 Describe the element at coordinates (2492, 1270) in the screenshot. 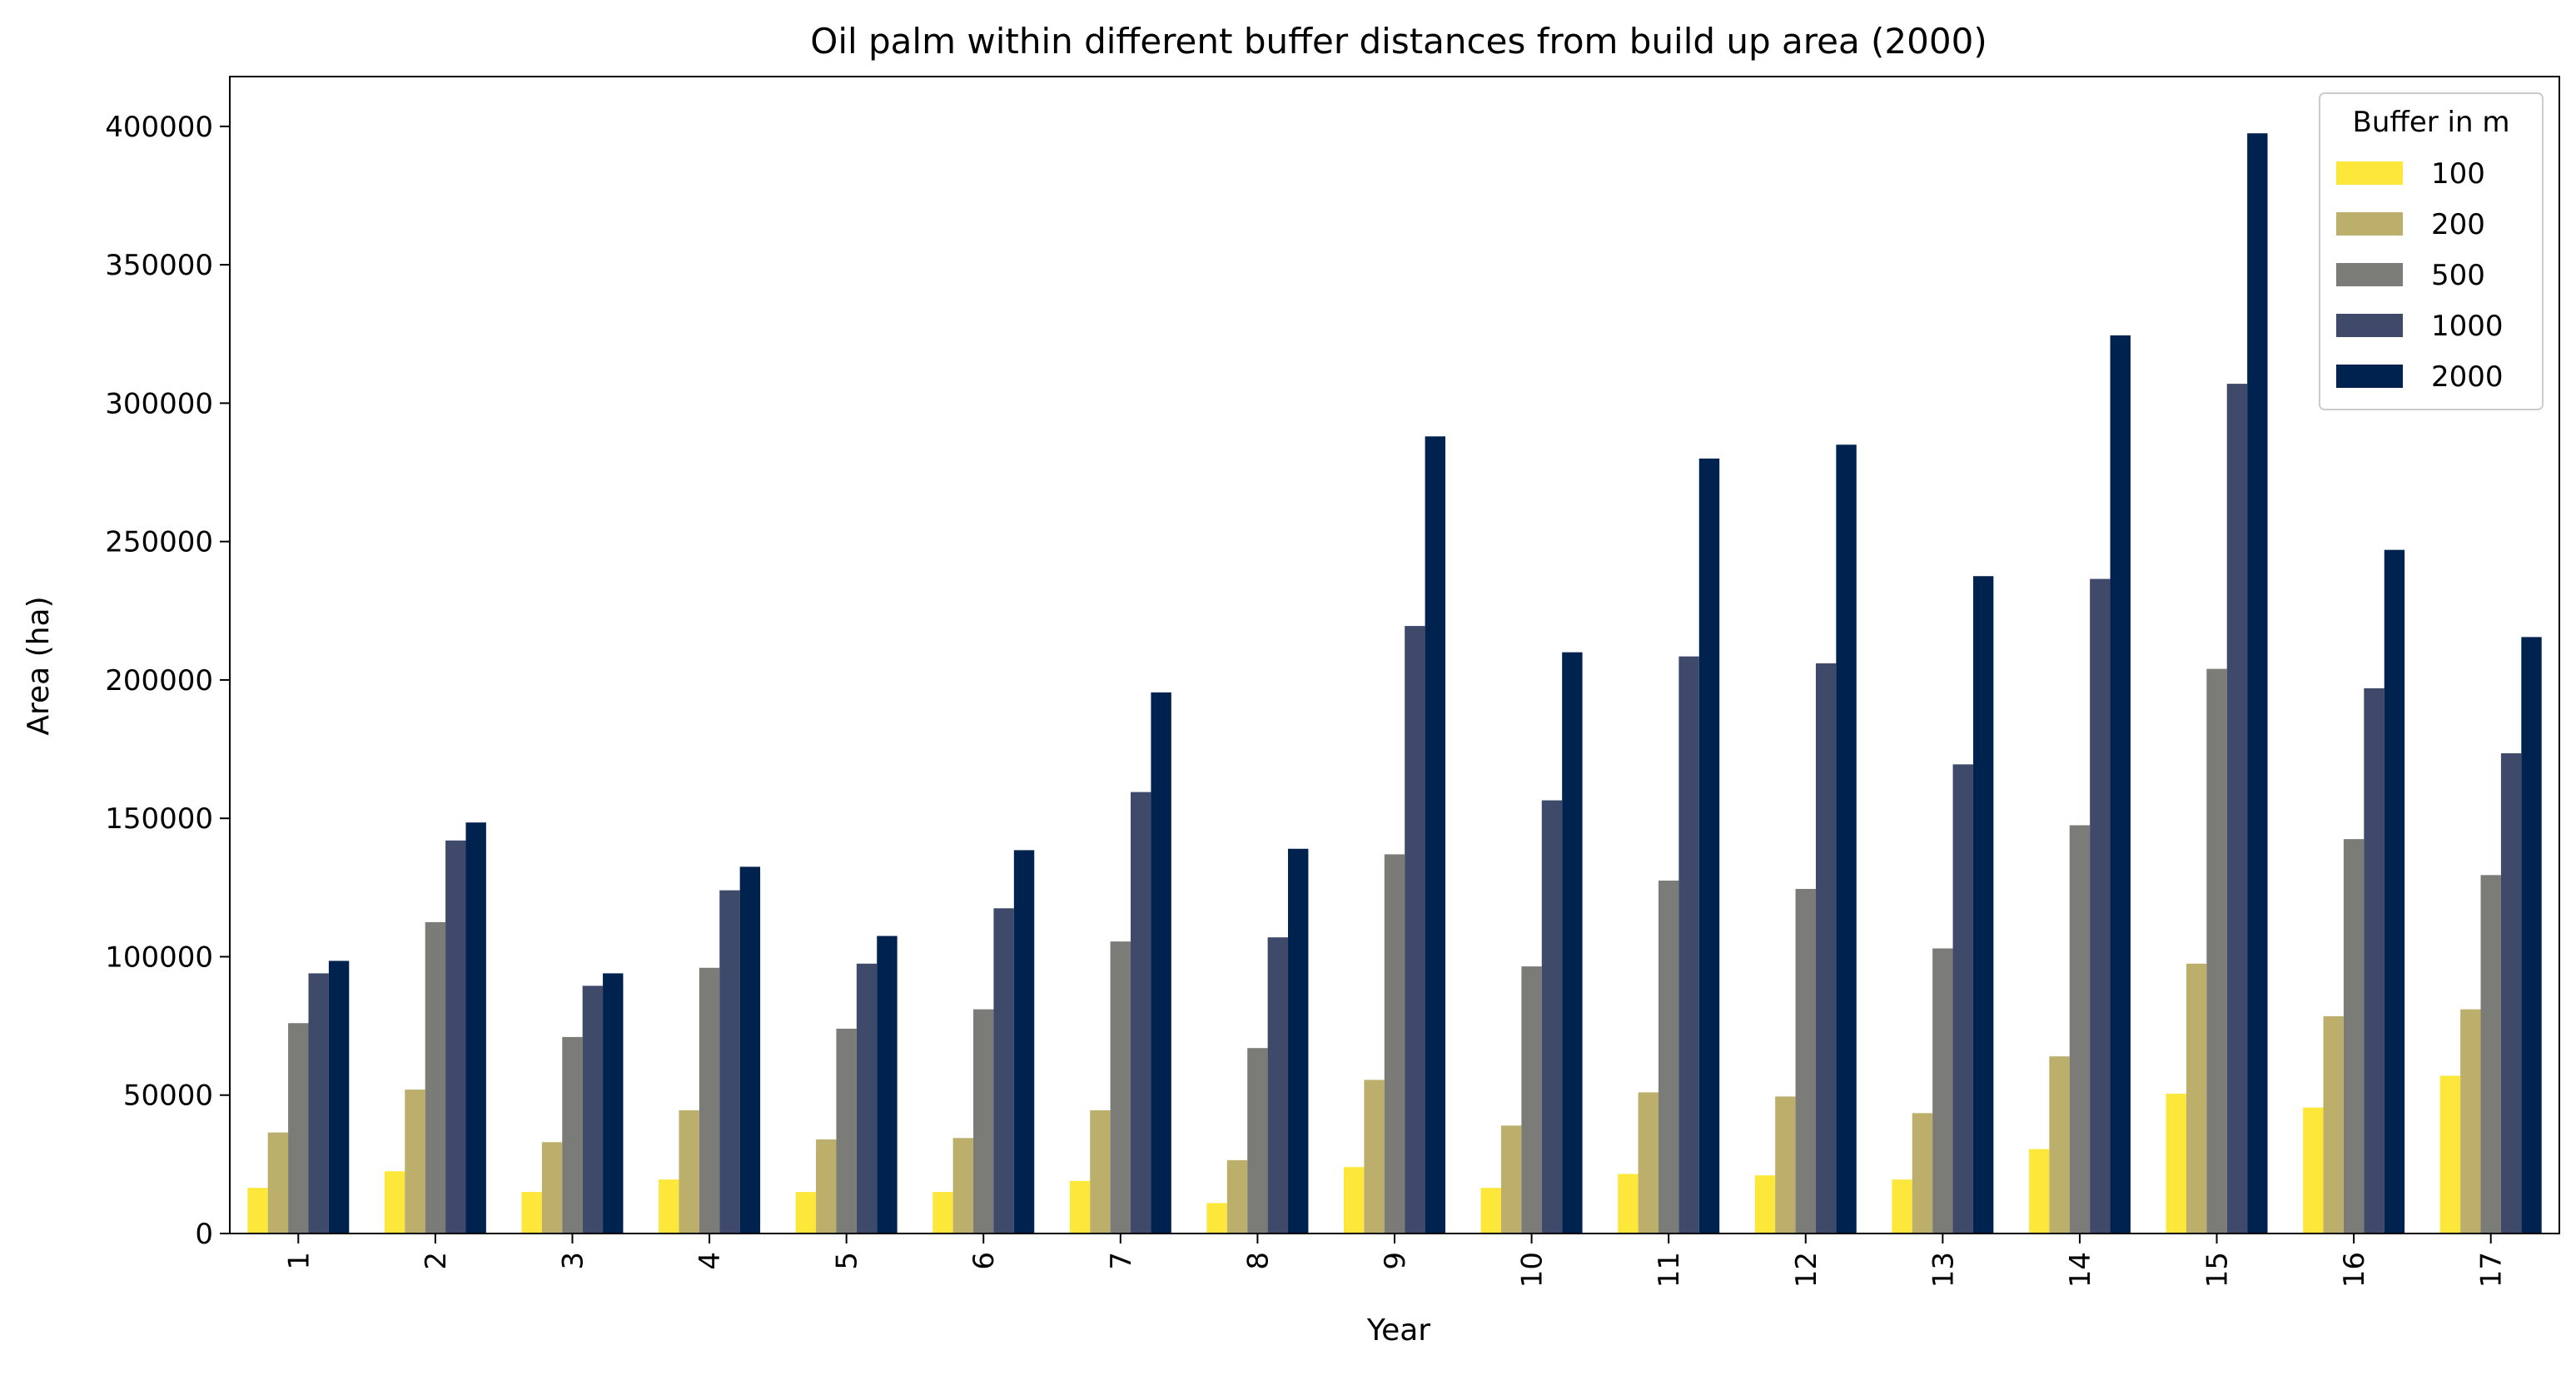

I see `x-tick-label-17: 17` at that location.